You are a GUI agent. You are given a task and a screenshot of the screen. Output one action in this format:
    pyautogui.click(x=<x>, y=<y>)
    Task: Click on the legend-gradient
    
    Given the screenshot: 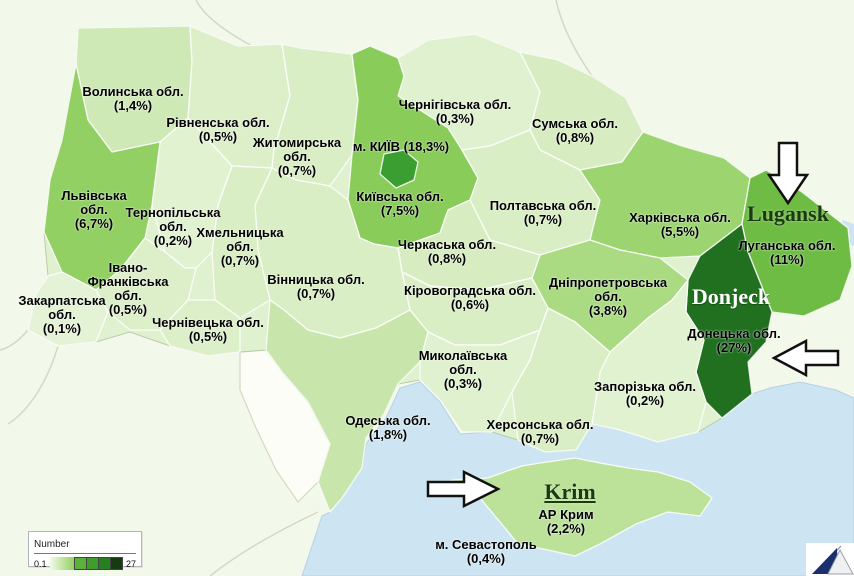 What is the action you would take?
    pyautogui.click(x=62, y=563)
    